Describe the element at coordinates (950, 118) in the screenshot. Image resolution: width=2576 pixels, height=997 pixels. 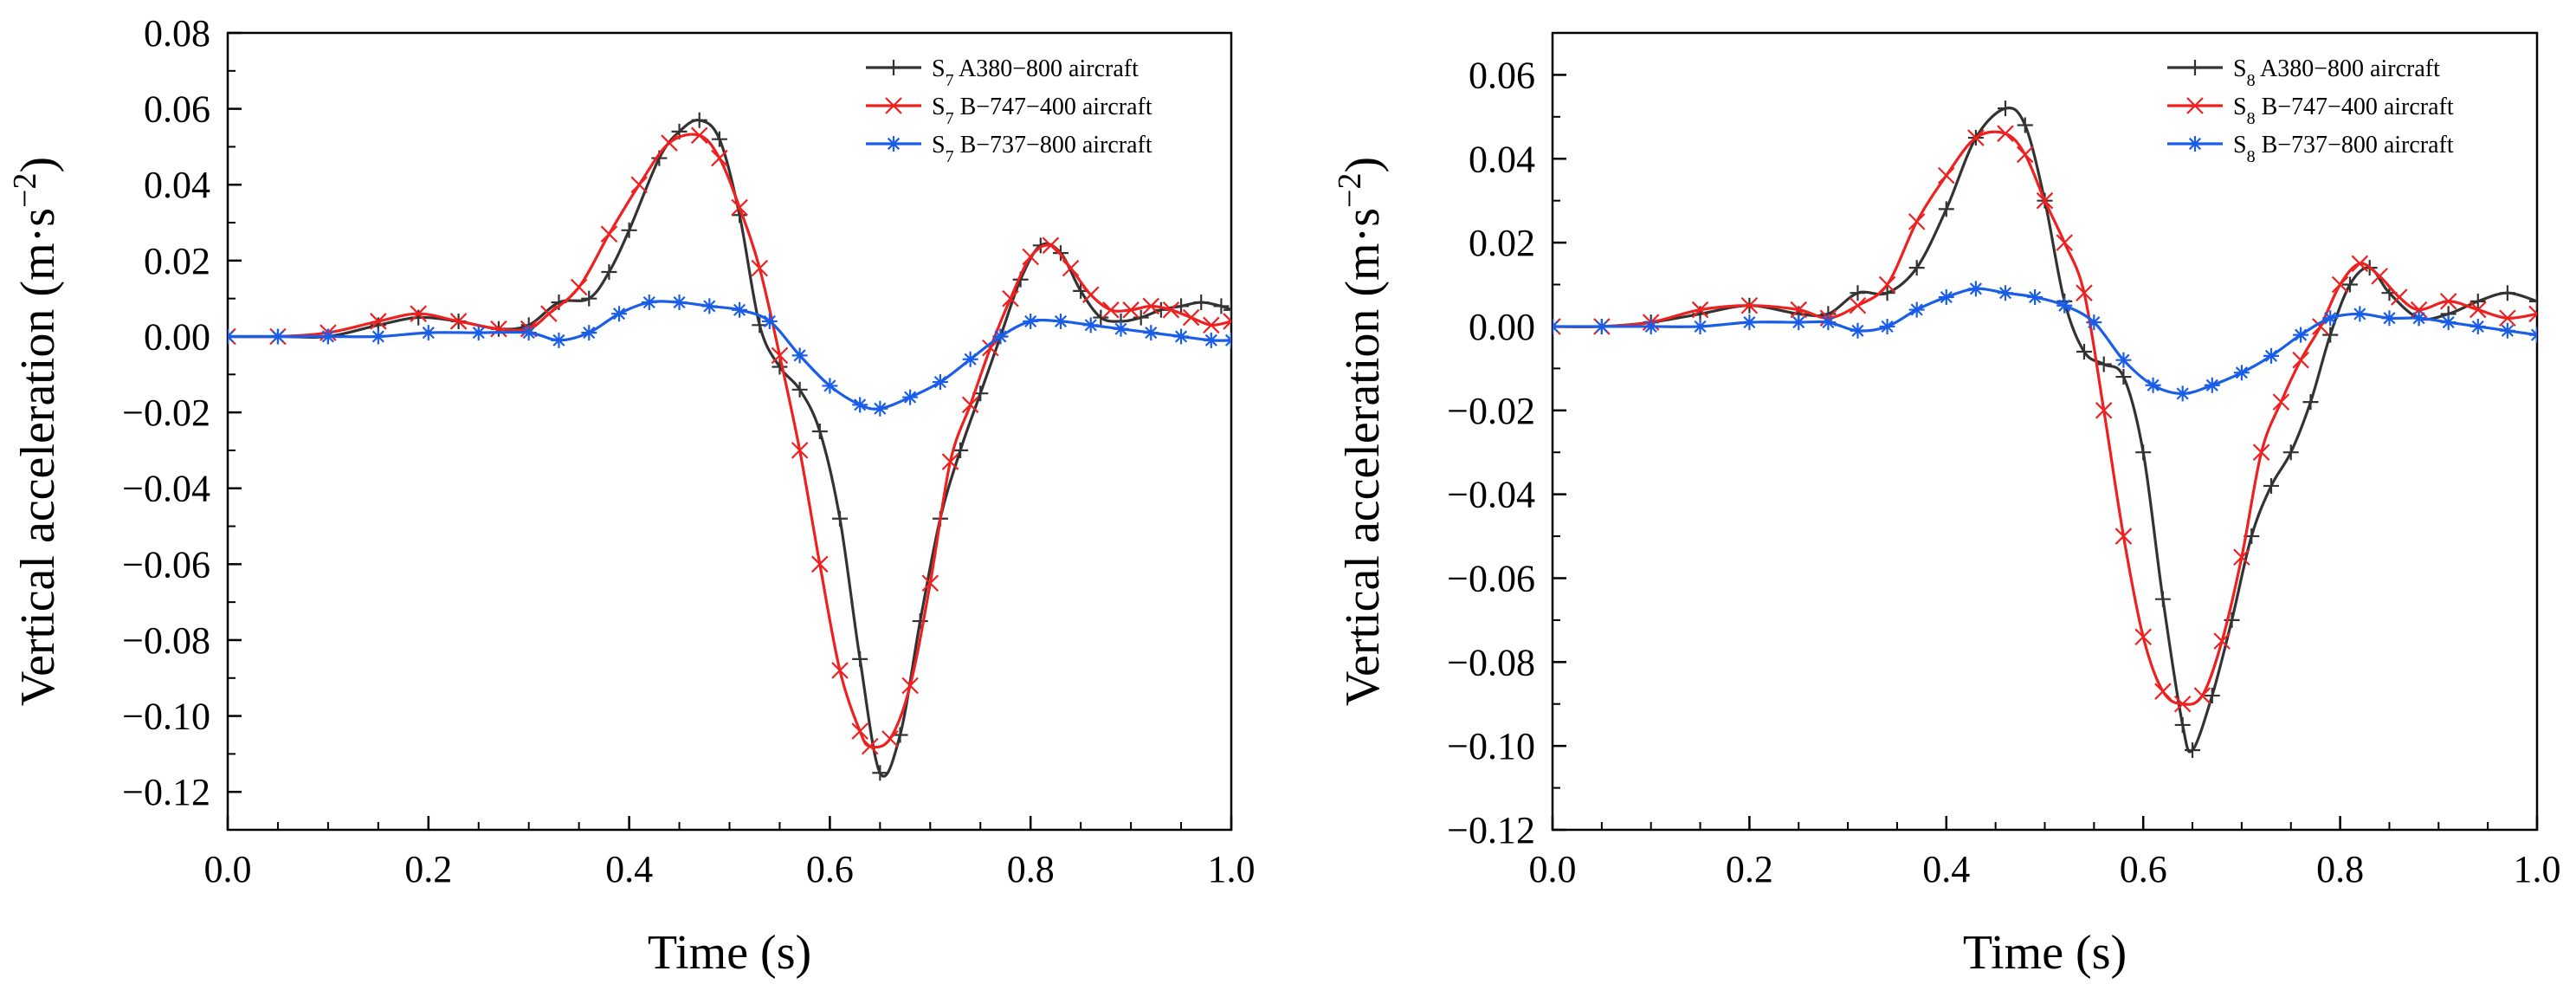
I see `legend-label-subscript: 7` at that location.